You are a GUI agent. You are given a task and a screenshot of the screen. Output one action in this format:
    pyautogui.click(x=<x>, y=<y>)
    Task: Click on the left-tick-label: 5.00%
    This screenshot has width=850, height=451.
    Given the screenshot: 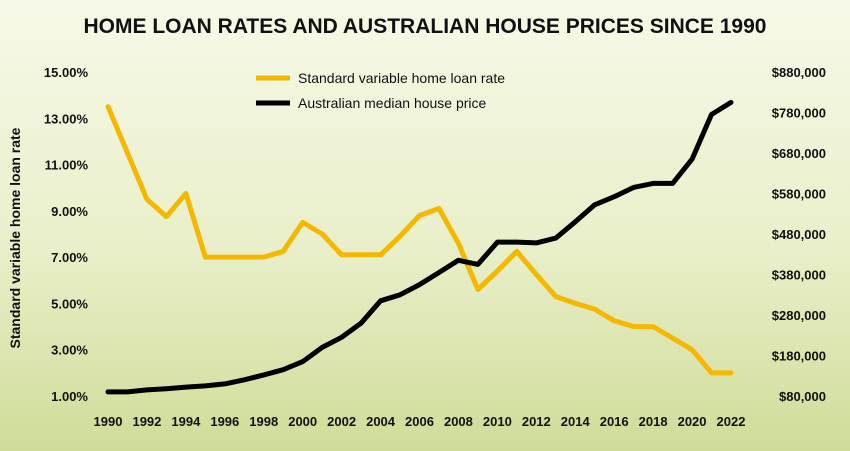 What is the action you would take?
    pyautogui.click(x=69, y=303)
    